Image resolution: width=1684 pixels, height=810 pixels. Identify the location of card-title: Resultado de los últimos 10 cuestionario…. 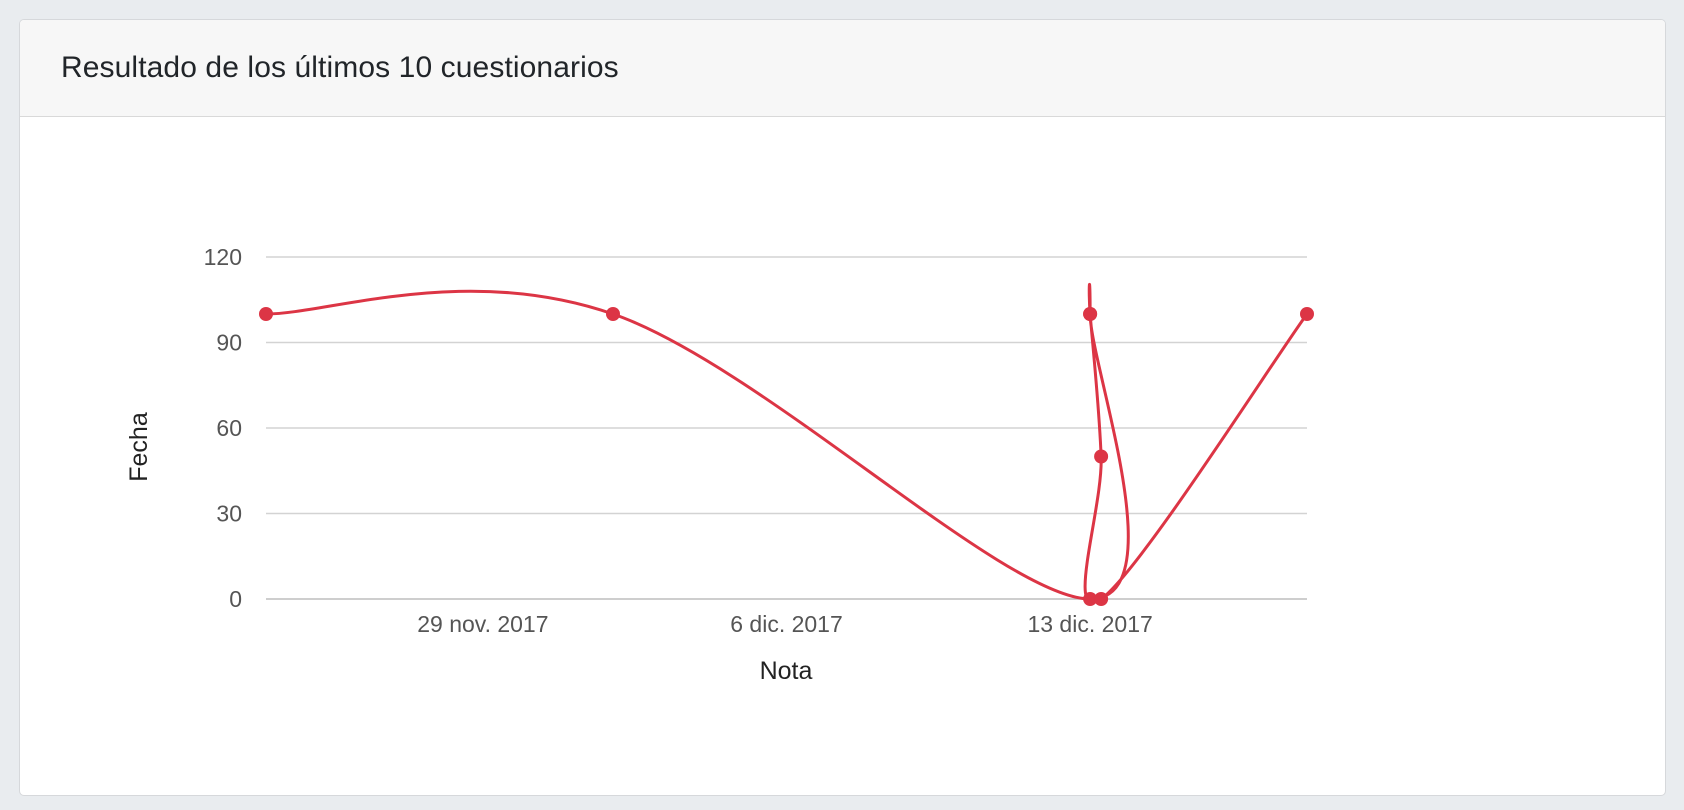
(340, 67).